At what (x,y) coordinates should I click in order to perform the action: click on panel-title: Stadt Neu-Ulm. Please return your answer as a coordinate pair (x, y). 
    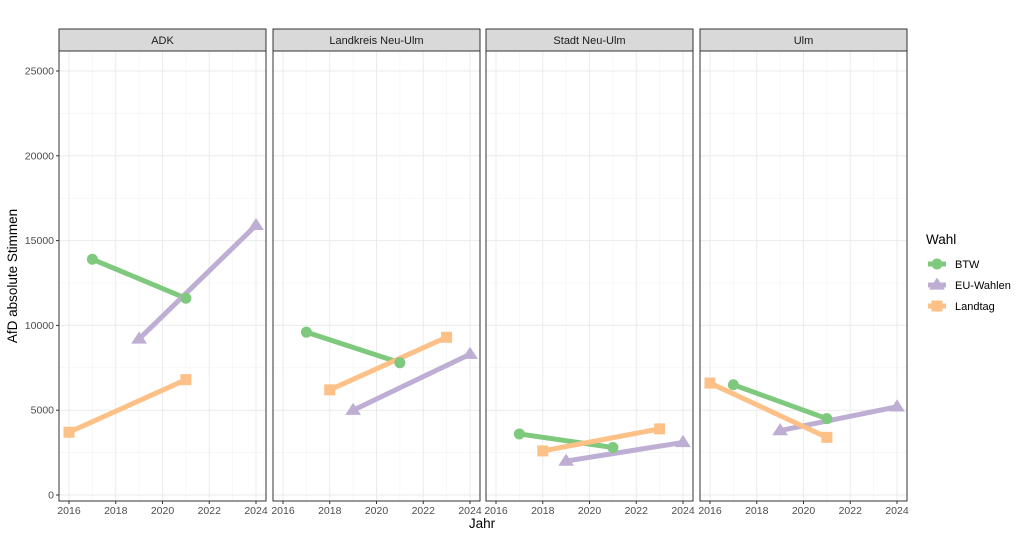
    Looking at the image, I should click on (589, 41).